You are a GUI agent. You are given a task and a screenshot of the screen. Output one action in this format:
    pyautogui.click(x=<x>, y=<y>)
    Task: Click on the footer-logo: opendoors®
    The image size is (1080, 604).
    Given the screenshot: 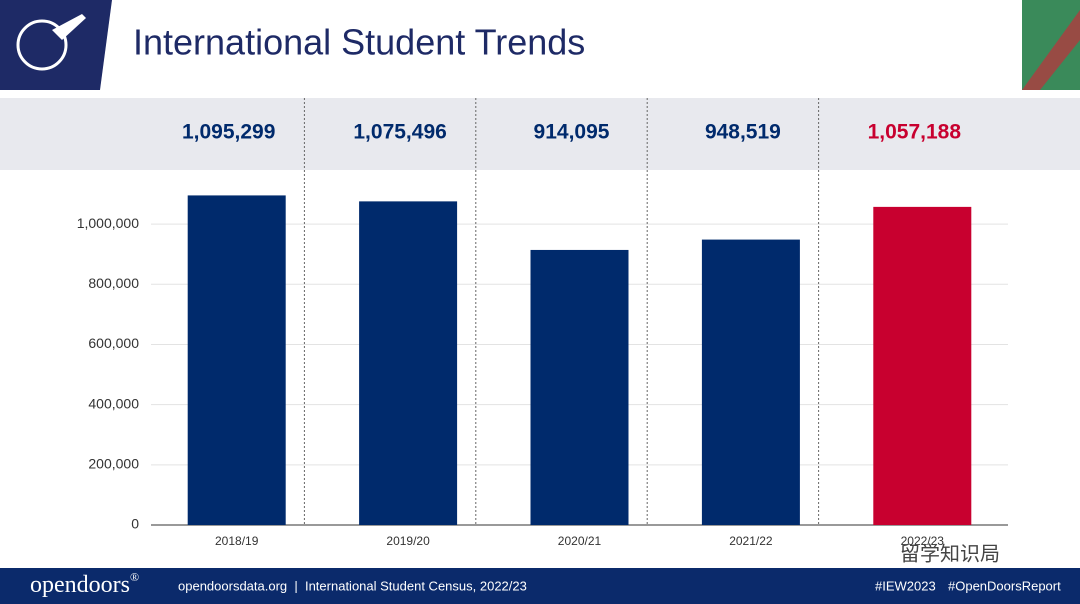 What is the action you would take?
    pyautogui.click(x=84, y=584)
    